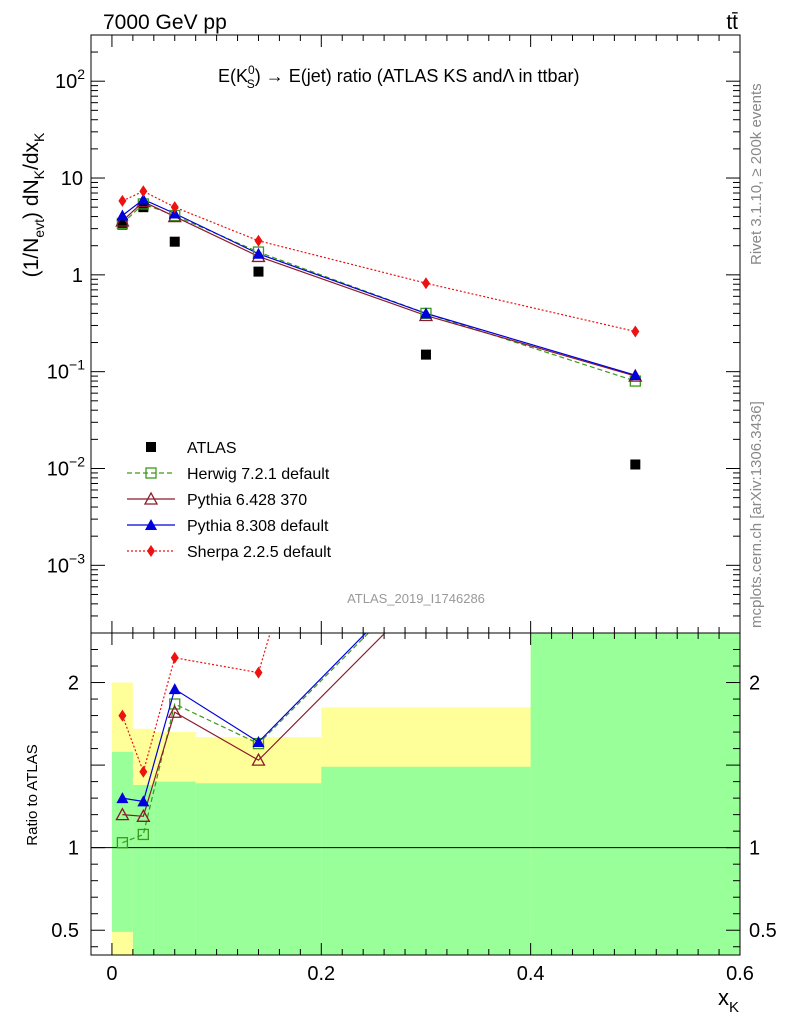 The image size is (786, 1024). What do you see at coordinates (259, 552) in the screenshot?
I see `legend-label-sherpa-2-2-5-default: Sherpa 2.2.5 default` at bounding box center [259, 552].